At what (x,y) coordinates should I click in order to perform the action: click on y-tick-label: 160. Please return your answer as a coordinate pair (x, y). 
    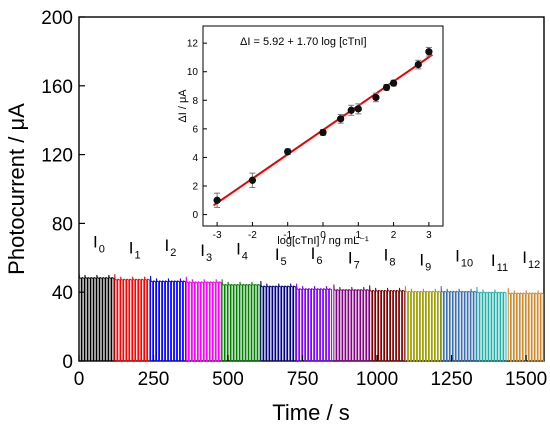
    Looking at the image, I should click on (57, 87).